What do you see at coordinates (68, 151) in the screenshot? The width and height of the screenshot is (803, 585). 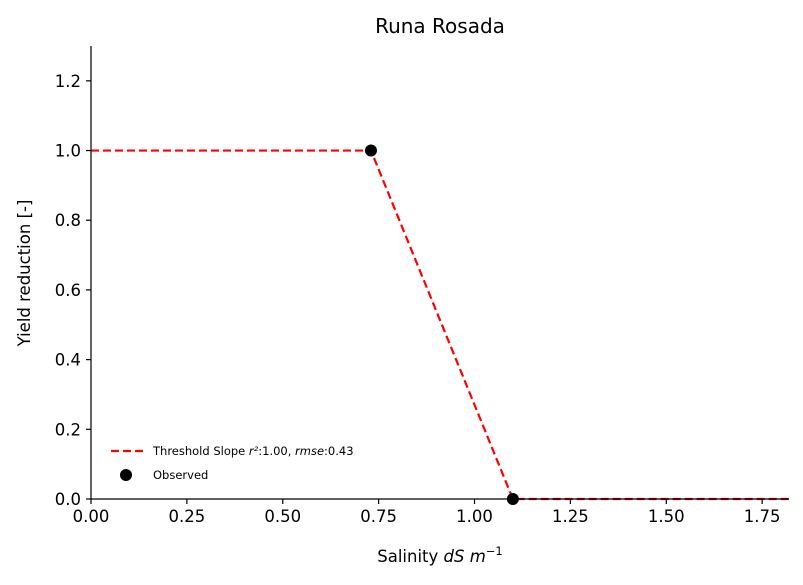 I see `y-tick-label: 1.0` at bounding box center [68, 151].